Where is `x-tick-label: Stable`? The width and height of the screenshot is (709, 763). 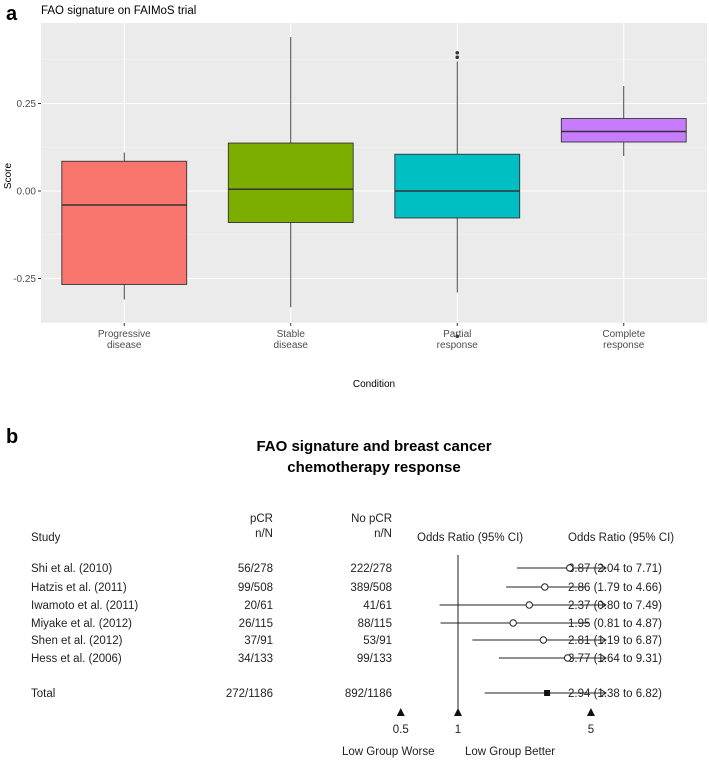 x-tick-label: Stable is located at coordinates (291, 334).